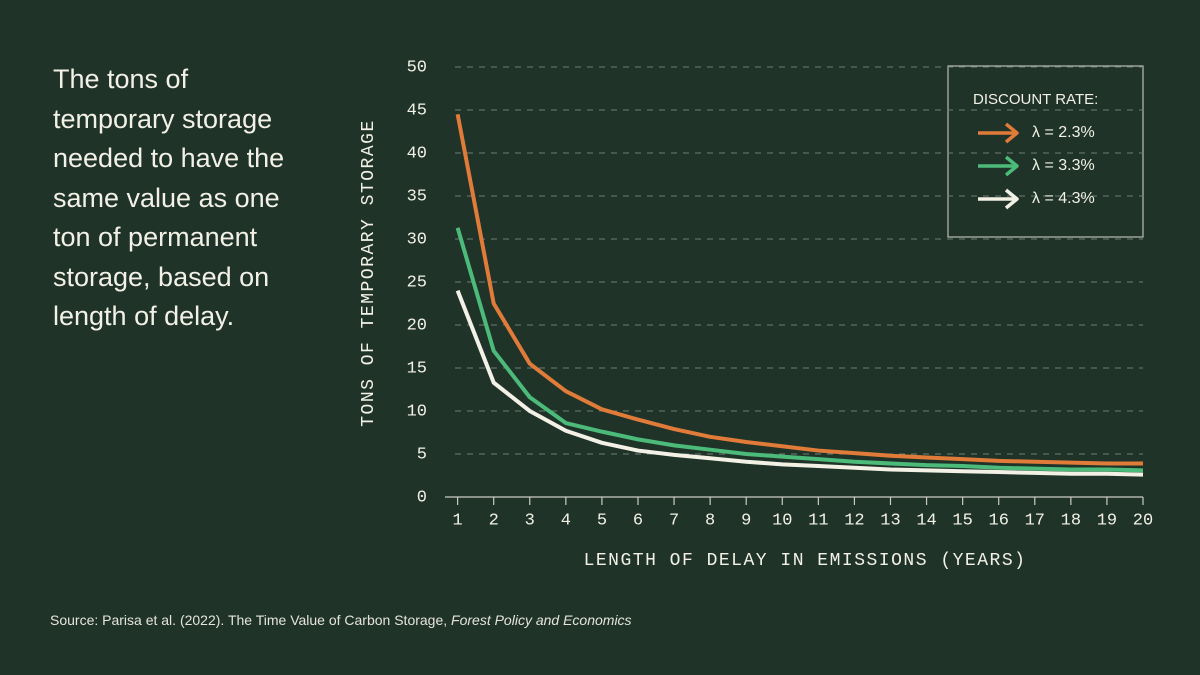 The image size is (1200, 675). I want to click on x-tick-label: 17, so click(1035, 520).